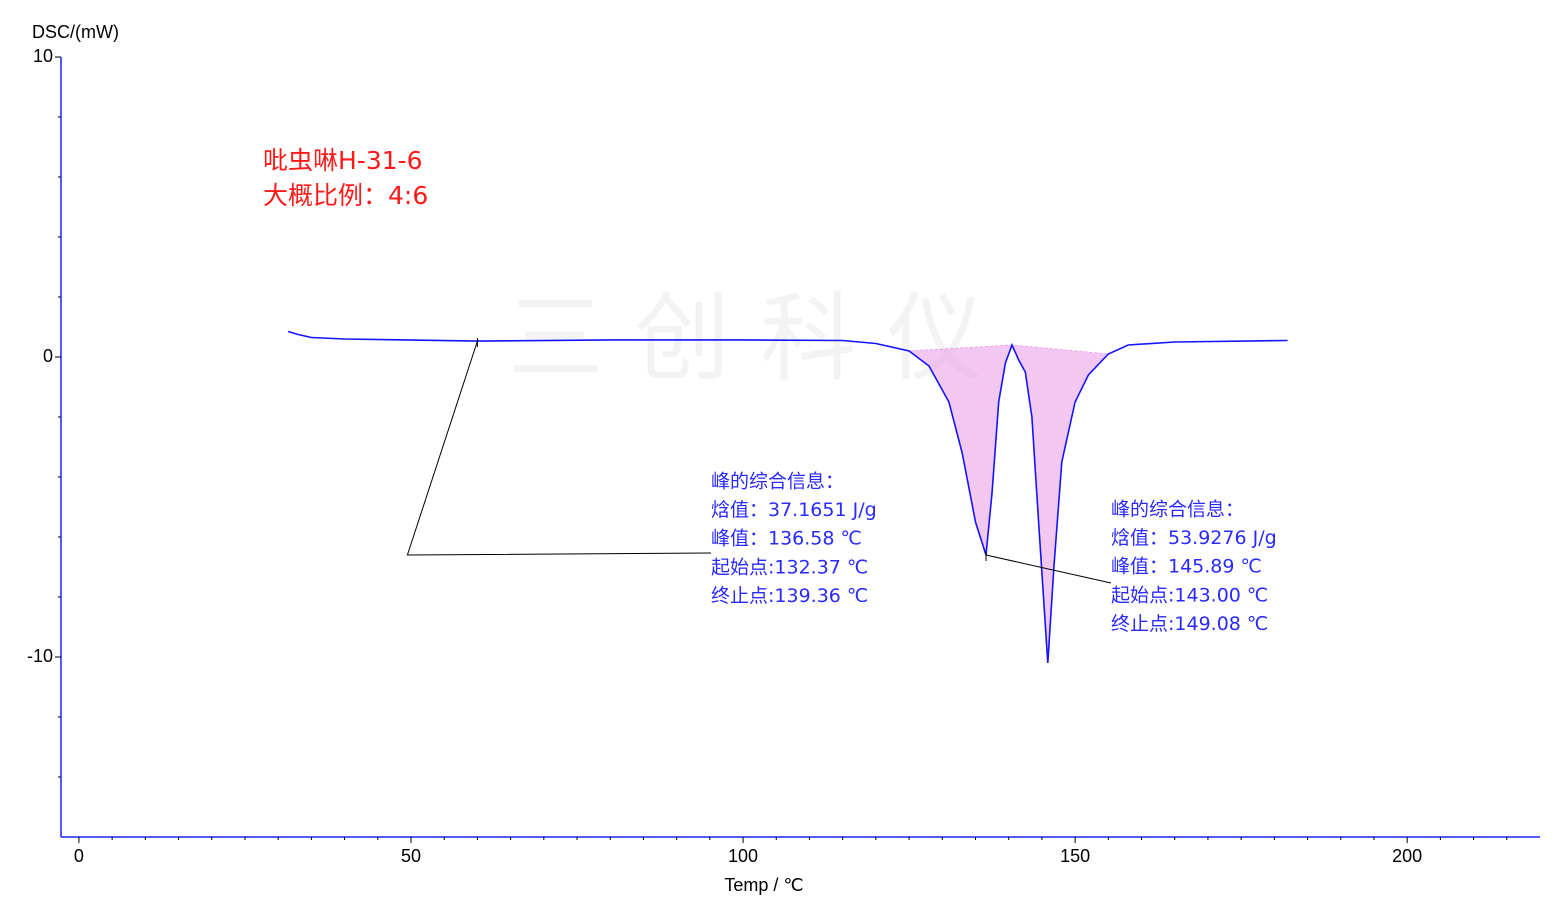  Describe the element at coordinates (786, 539) in the screenshot. I see `annotation-text: 峰值：136.58 ℃` at that location.